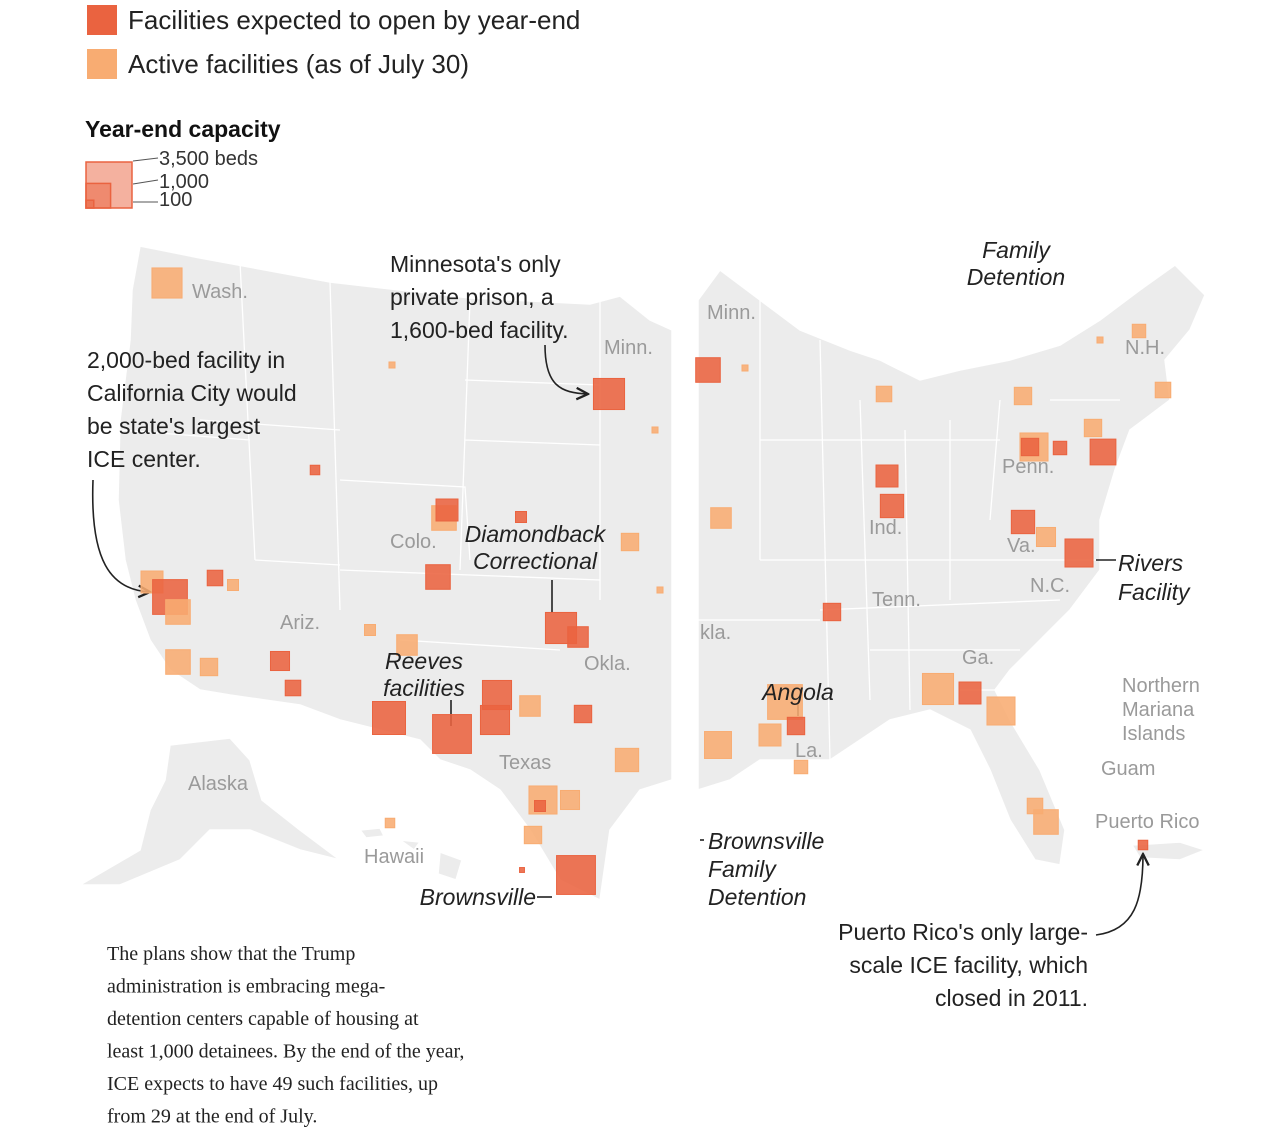 Image resolution: width=1279 pixels, height=1143 pixels. I want to click on place-label: N.H., so click(1145, 348).